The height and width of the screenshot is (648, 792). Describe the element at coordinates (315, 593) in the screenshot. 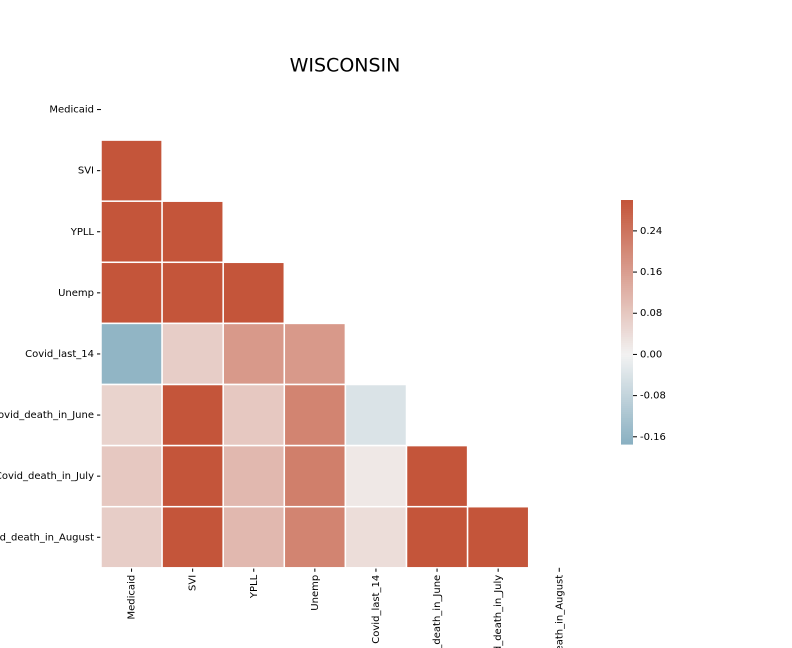

I see `x-tick-label: Unemp` at that location.